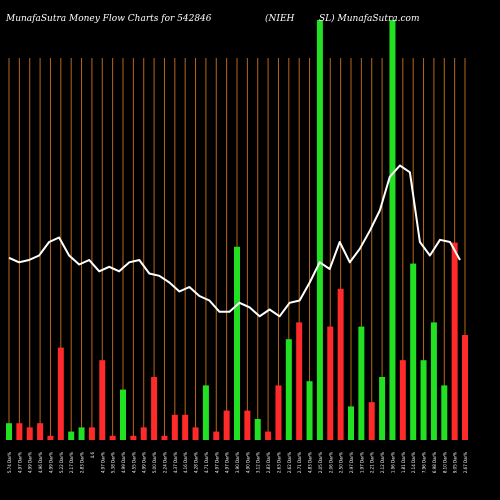 The height and width of the screenshot is (500, 500). I want to click on x-tick-label: 5.74 Dar%, so click(9, 462).